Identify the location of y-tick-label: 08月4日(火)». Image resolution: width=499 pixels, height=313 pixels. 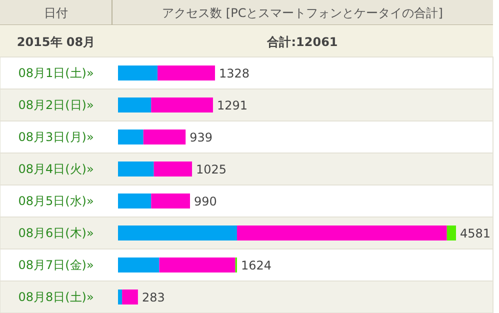
(56, 169).